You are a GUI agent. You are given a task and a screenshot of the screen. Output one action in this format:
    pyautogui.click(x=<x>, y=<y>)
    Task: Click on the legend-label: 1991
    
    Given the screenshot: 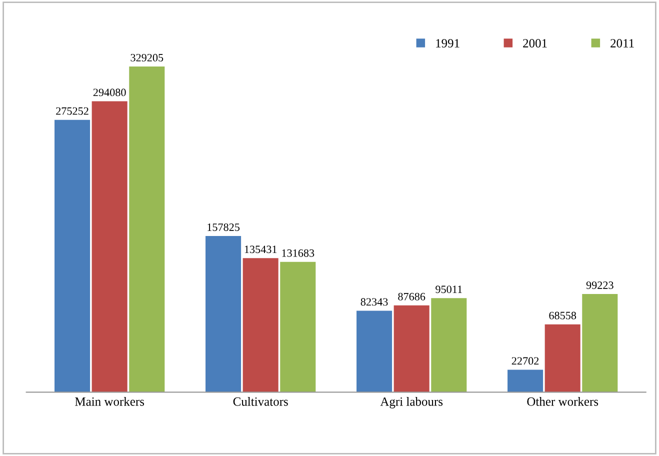 What is the action you would take?
    pyautogui.click(x=448, y=43)
    